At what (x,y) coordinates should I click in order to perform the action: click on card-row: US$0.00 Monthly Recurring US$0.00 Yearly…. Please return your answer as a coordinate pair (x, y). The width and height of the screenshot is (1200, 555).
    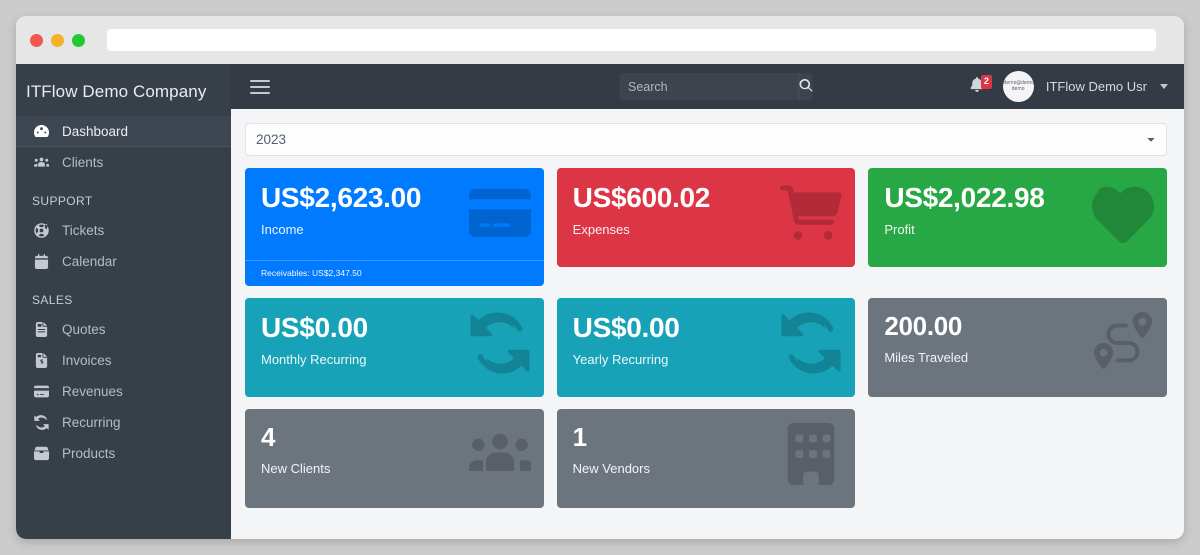
    Looking at the image, I should click on (706, 347).